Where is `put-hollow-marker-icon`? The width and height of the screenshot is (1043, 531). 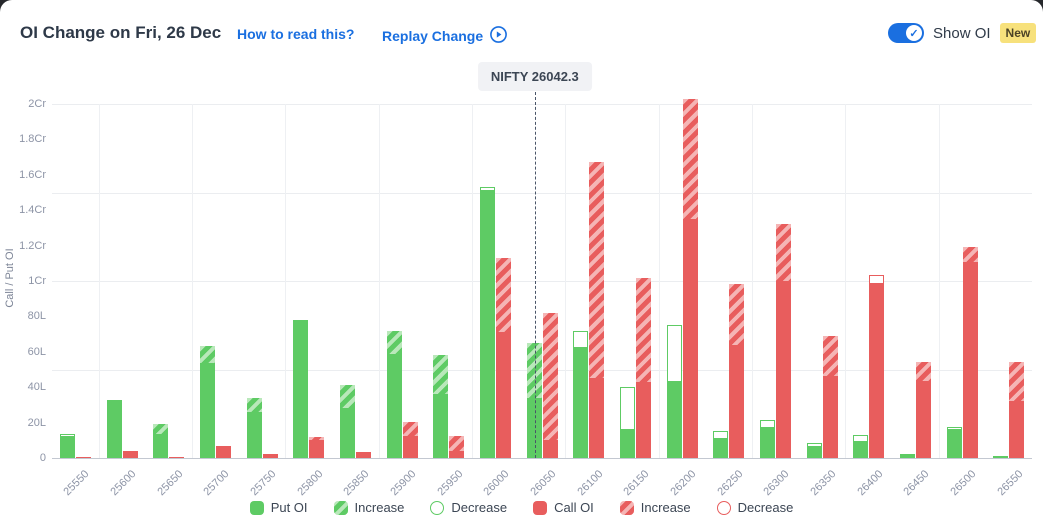 put-hollow-marker-icon is located at coordinates (437, 507).